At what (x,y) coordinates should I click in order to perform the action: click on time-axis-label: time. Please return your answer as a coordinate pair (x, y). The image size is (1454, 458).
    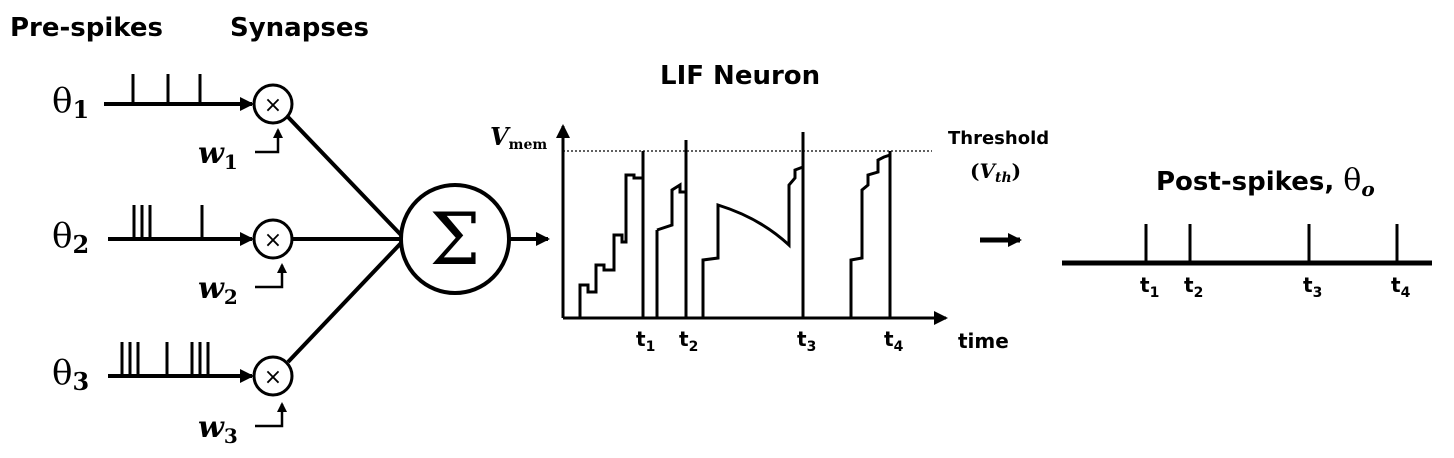
    Looking at the image, I should click on (983, 341).